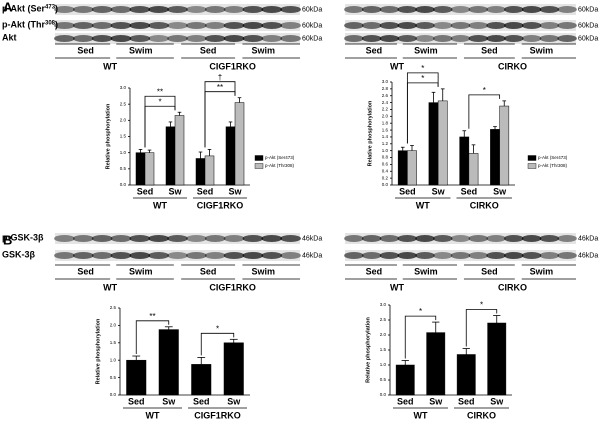  Describe the element at coordinates (19, 255) in the screenshot. I see `blot-label: GSK-3β` at that location.